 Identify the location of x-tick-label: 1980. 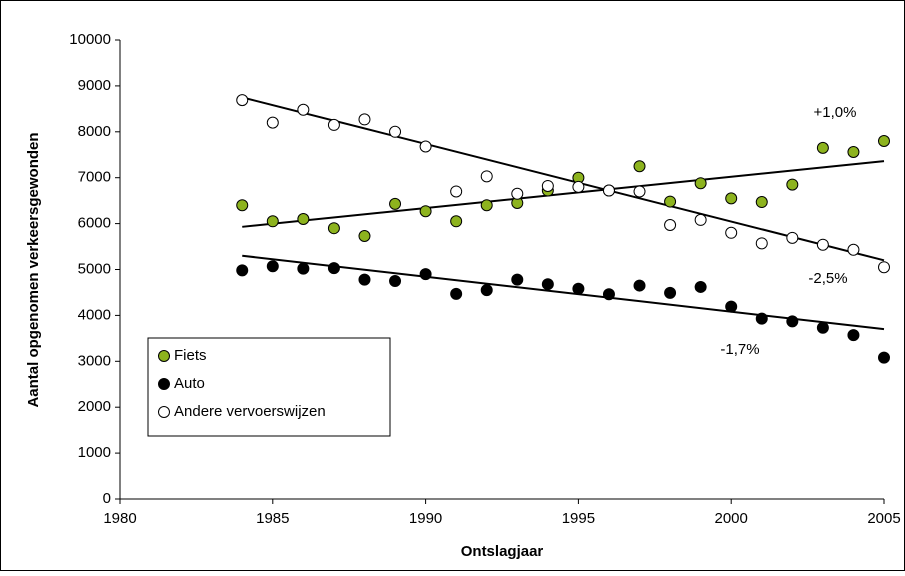
(119, 518).